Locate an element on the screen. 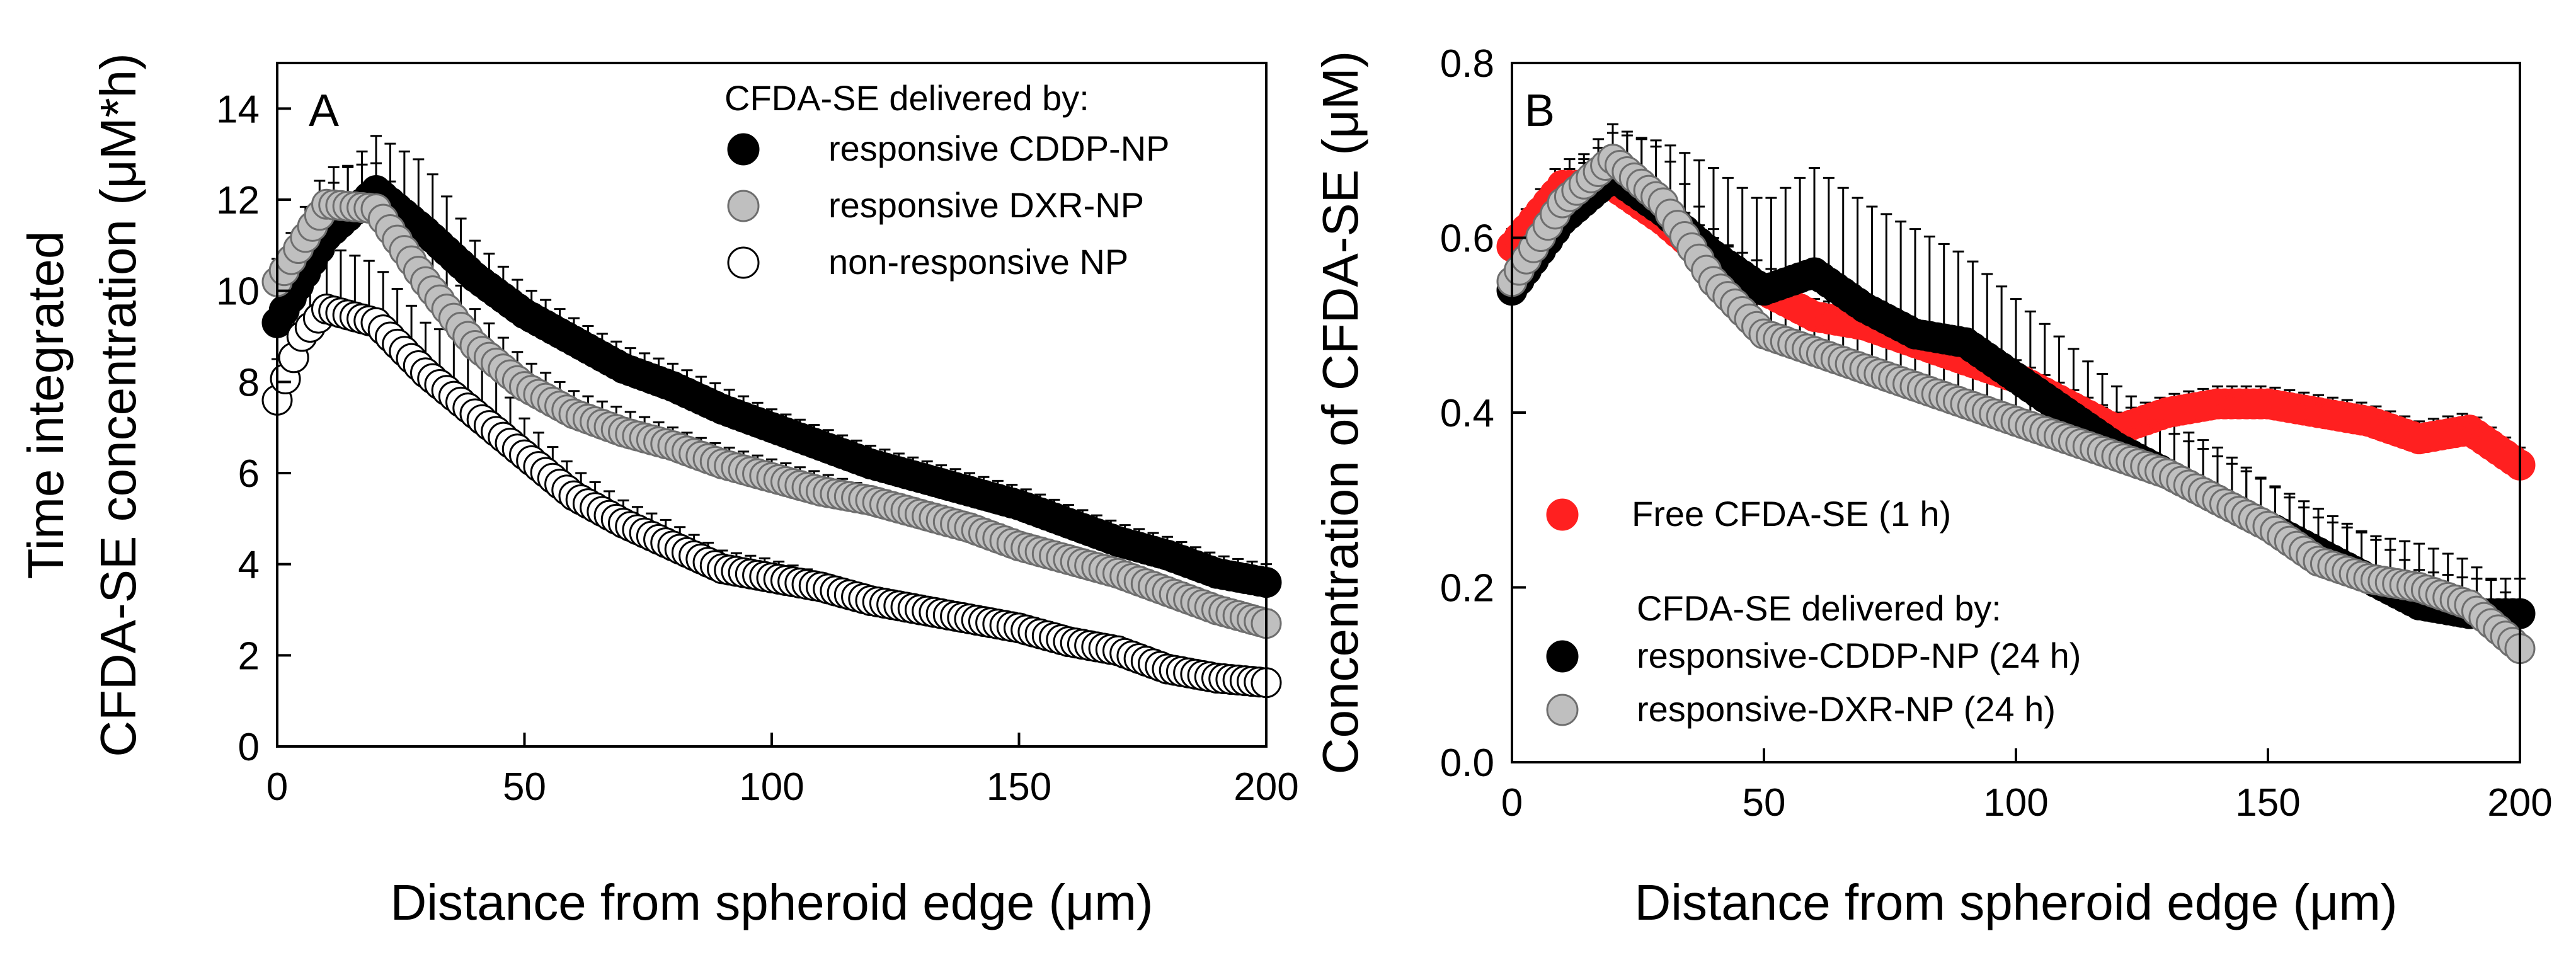 The width and height of the screenshot is (2576, 960). legend-label-non-responsive-np: non-responsive NP is located at coordinates (978, 262).